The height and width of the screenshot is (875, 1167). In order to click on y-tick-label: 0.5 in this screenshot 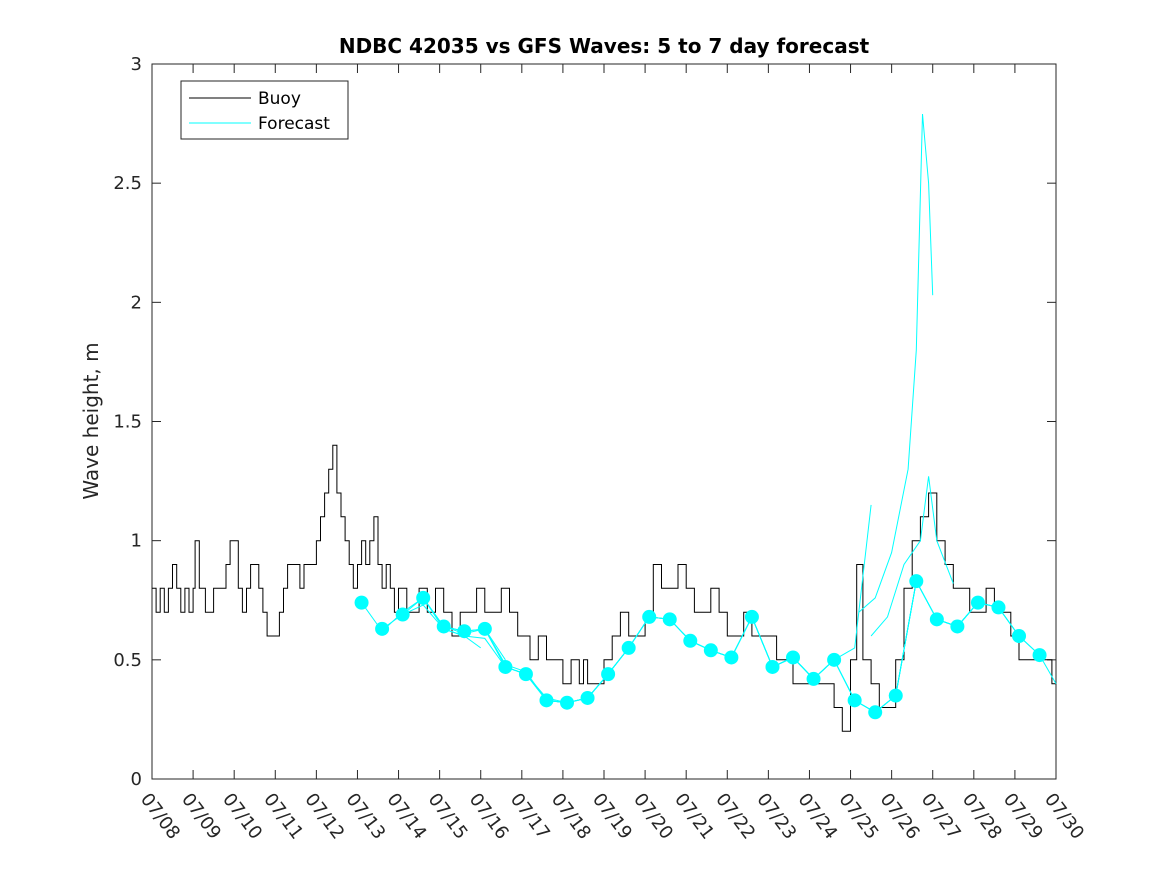, I will do `click(127, 660)`.